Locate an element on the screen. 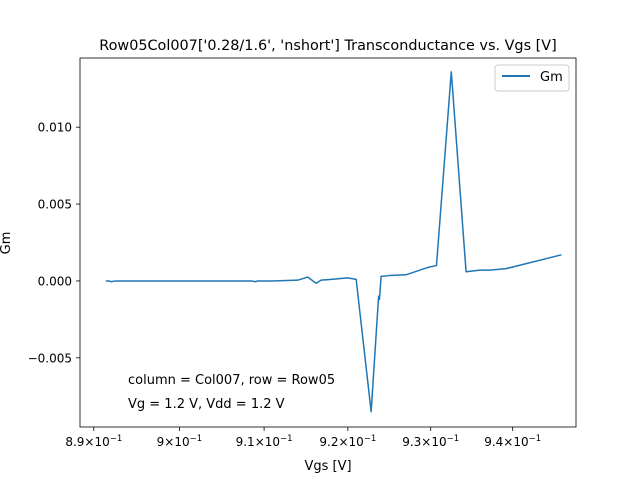 The image size is (640, 480). legend-box is located at coordinates (532, 78).